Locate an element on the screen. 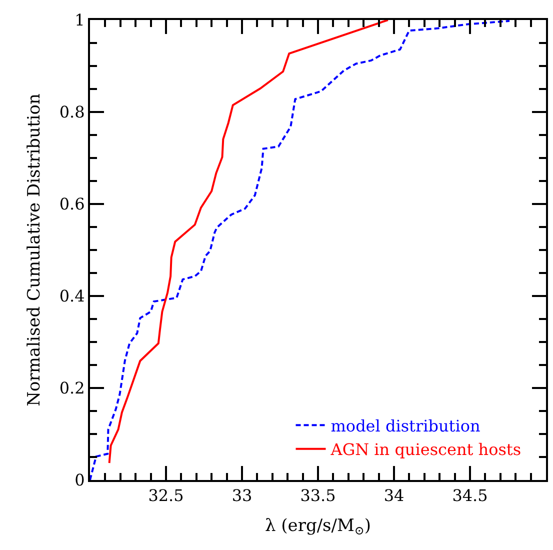 This screenshot has width=553, height=550. y-tick-label: 0.8 is located at coordinates (72, 112).